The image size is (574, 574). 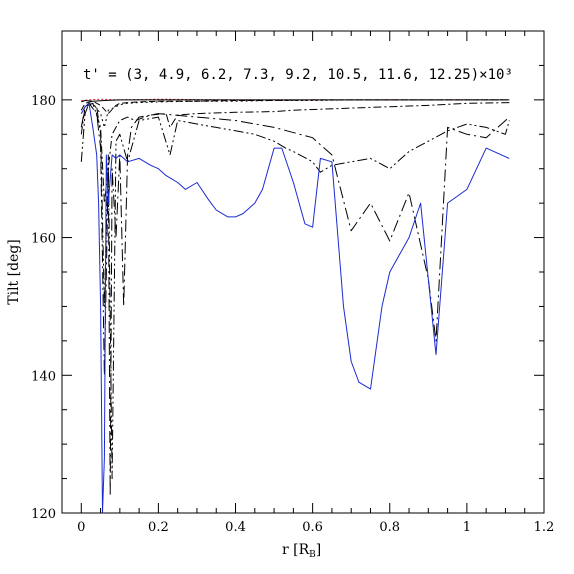 What do you see at coordinates (43, 376) in the screenshot?
I see `y-tick-label: 140` at bounding box center [43, 376].